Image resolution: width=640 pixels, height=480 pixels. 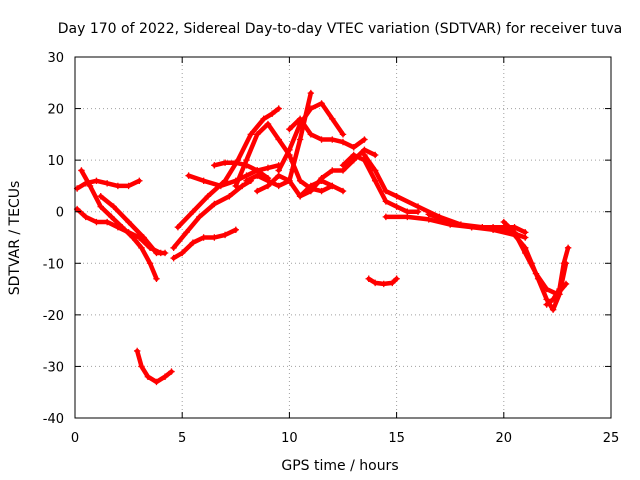 I want to click on x-tick-label: 0, so click(x=75, y=438).